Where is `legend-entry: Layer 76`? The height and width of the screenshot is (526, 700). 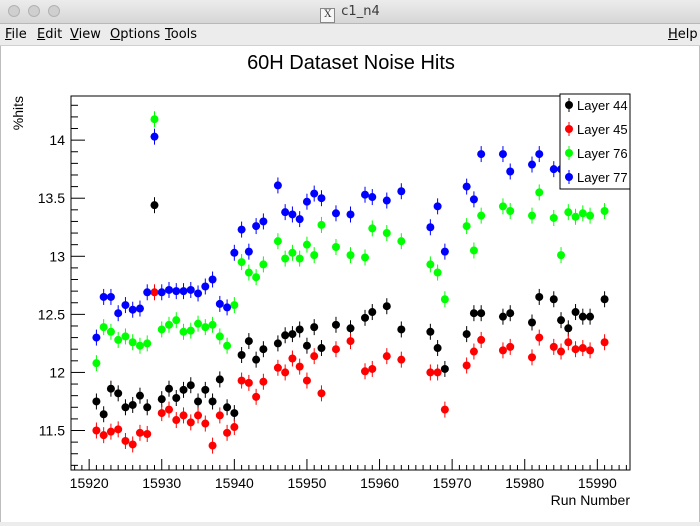 legend-entry: Layer 76 is located at coordinates (602, 153).